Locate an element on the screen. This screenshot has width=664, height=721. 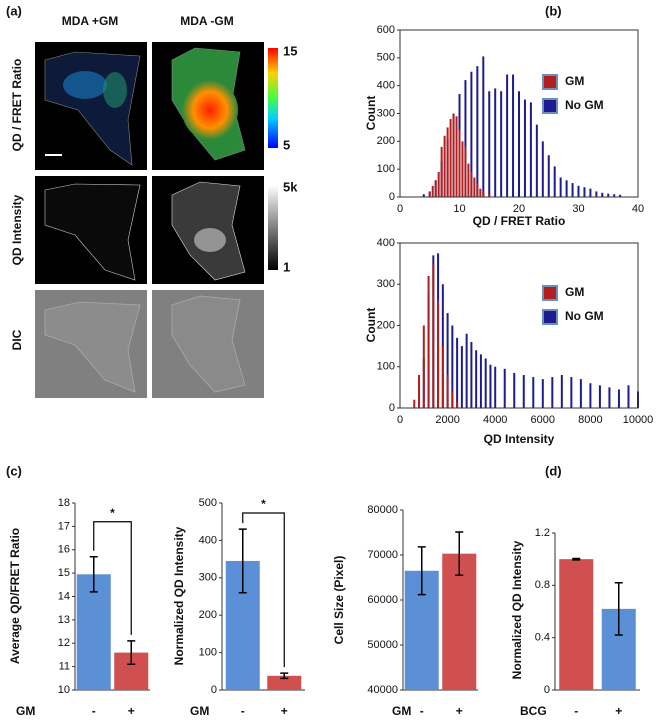
y-tick-label: 0.4 is located at coordinates (542, 638).